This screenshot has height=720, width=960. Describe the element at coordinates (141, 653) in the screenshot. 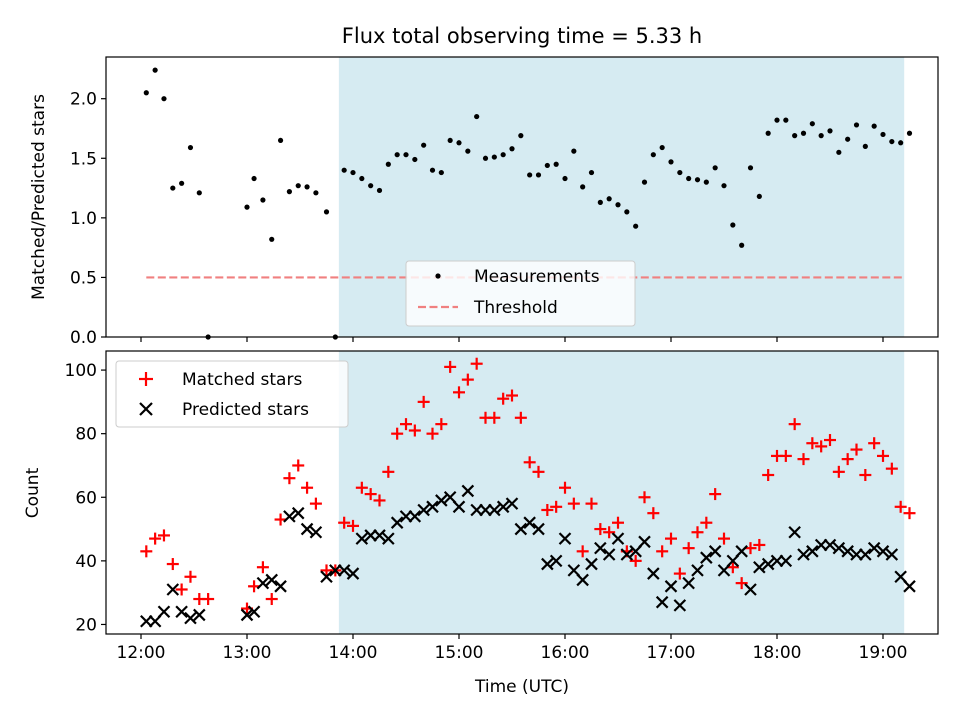

I see `x-tick-label: 12:00` at that location.